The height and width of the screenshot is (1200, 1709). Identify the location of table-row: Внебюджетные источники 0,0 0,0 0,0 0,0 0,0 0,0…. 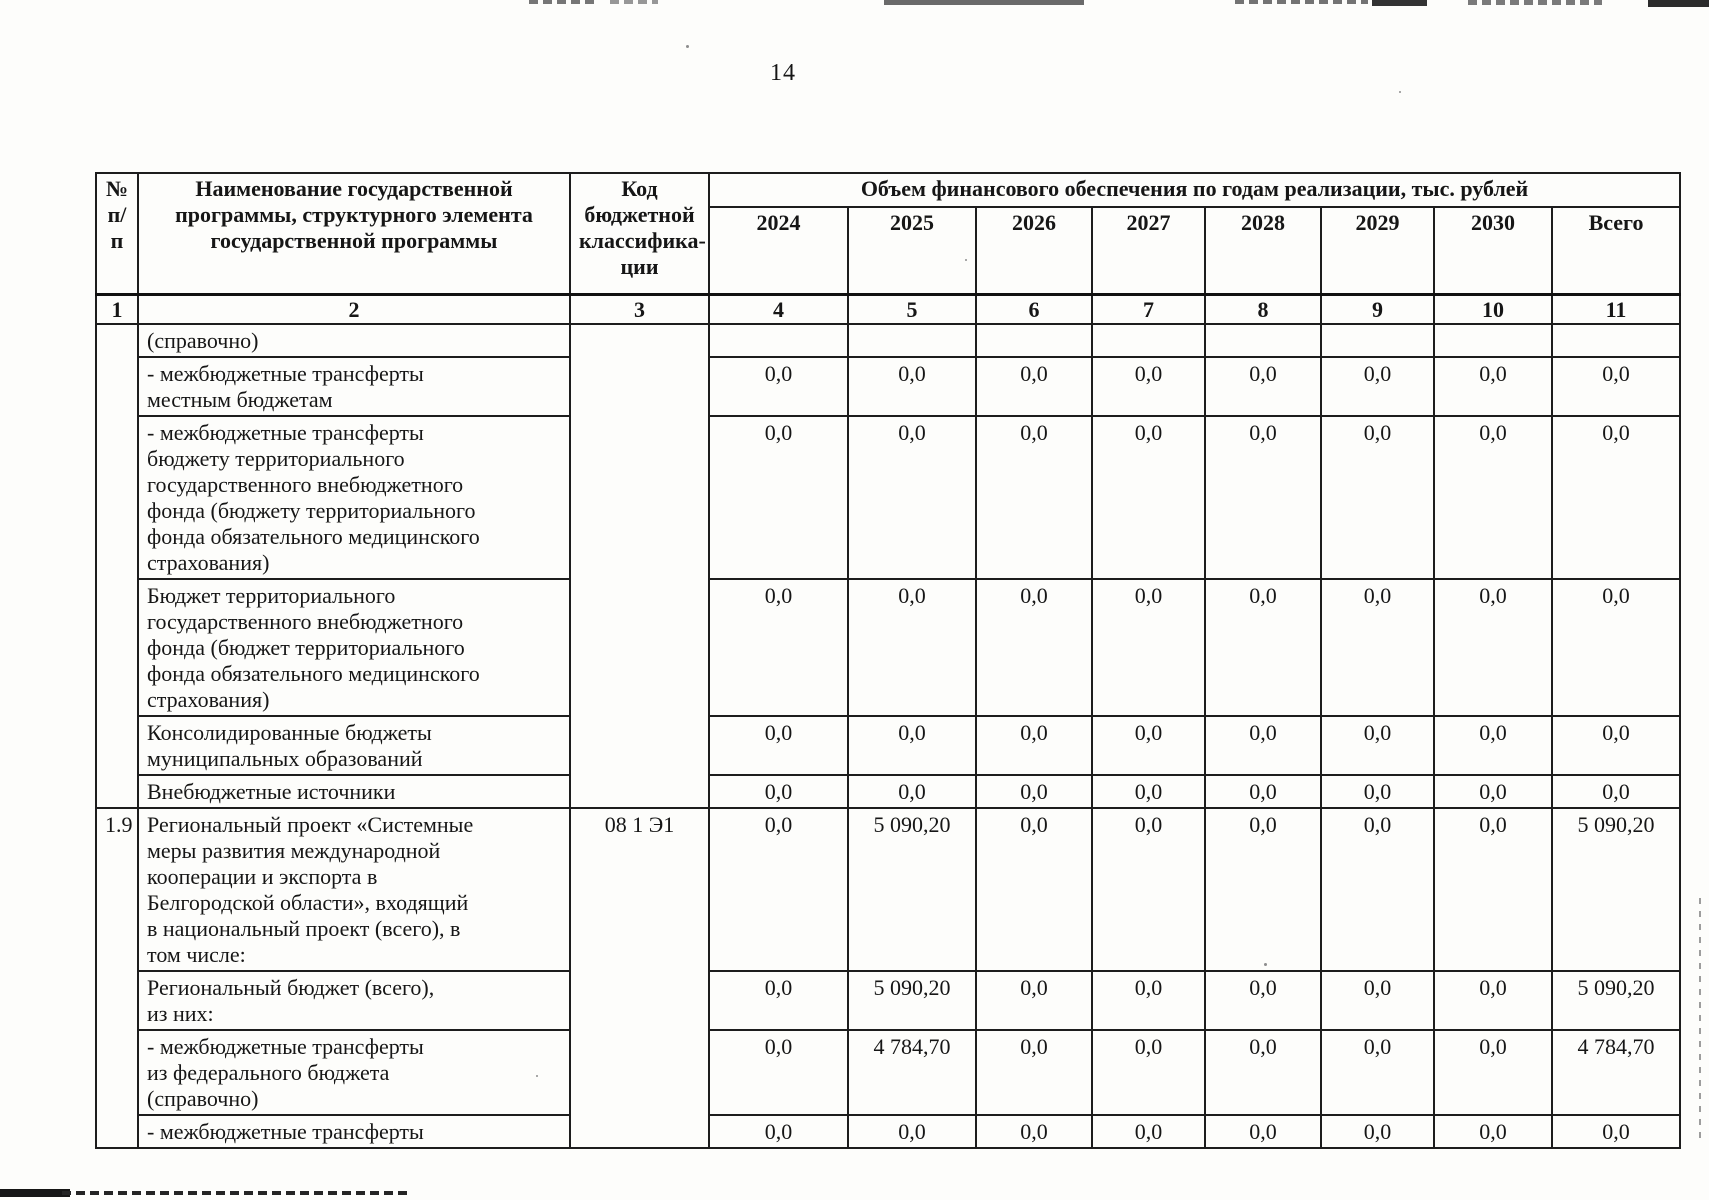
(889, 791).